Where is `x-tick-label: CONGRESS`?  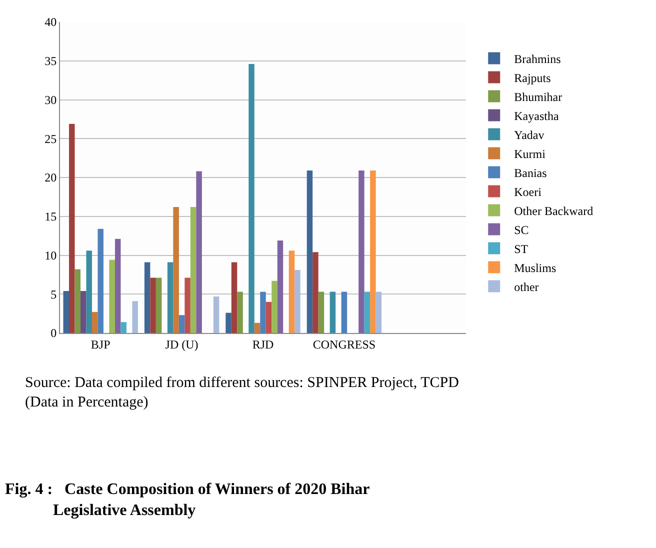
x-tick-label: CONGRESS is located at coordinates (344, 344).